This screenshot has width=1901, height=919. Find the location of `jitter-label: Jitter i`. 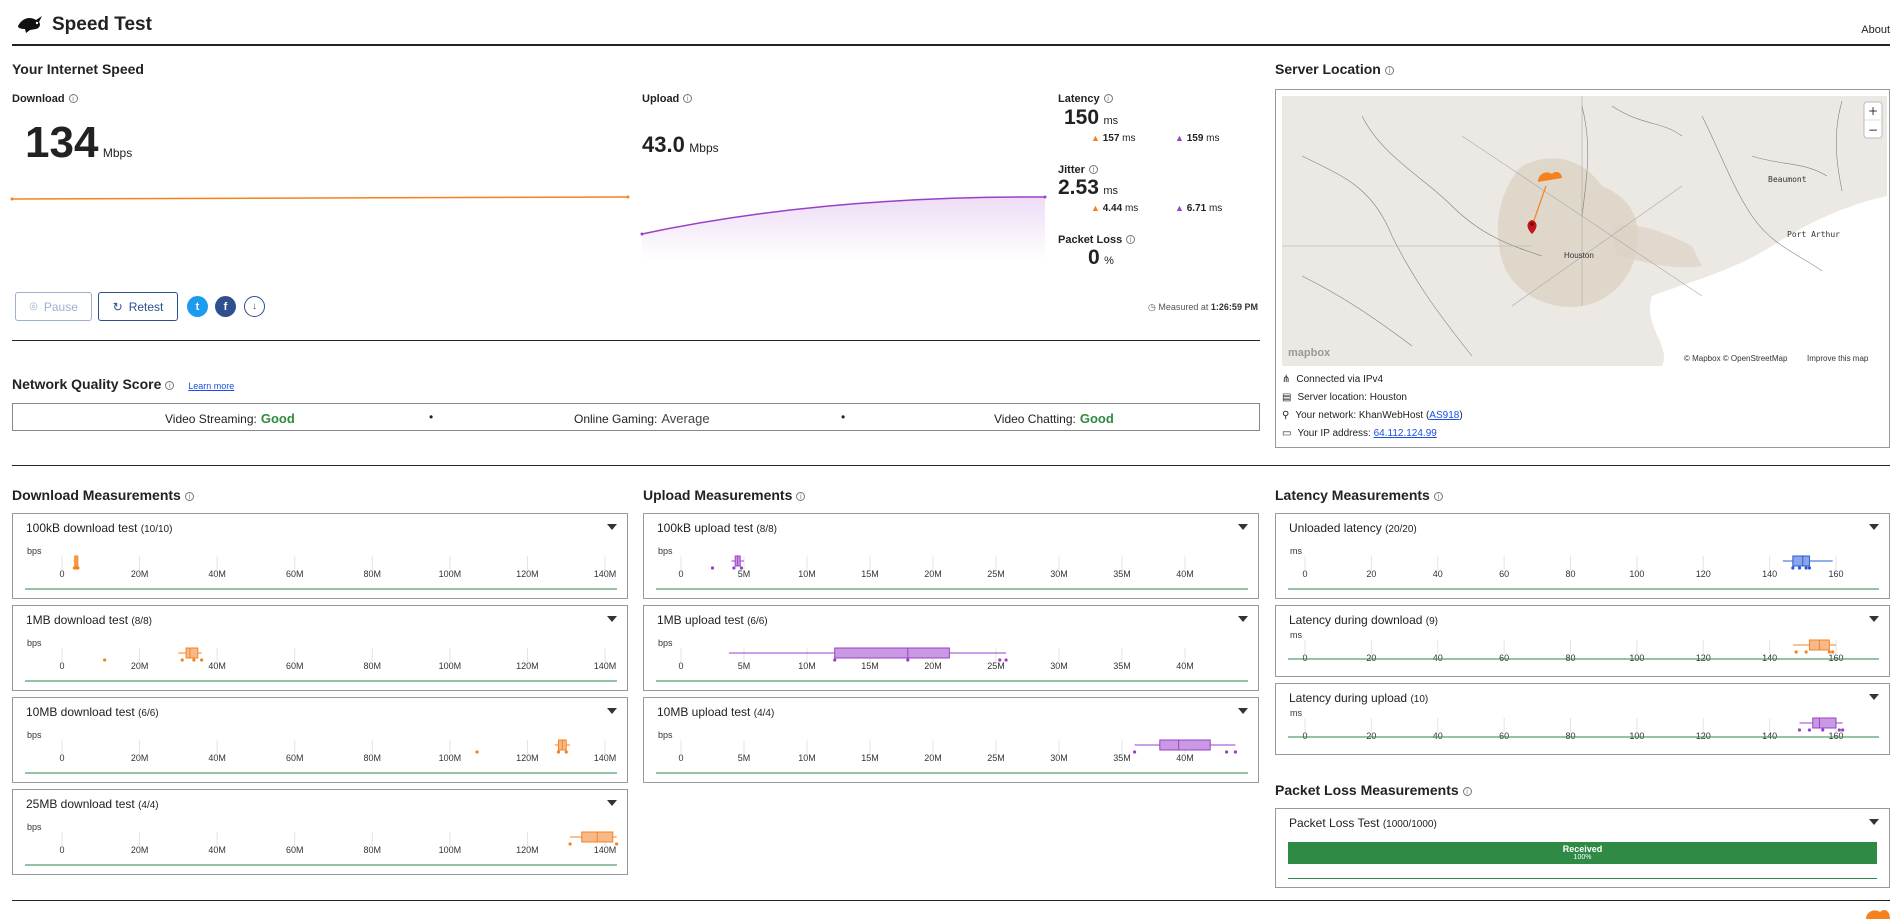

jitter-label: Jitter i is located at coordinates (1078, 170).